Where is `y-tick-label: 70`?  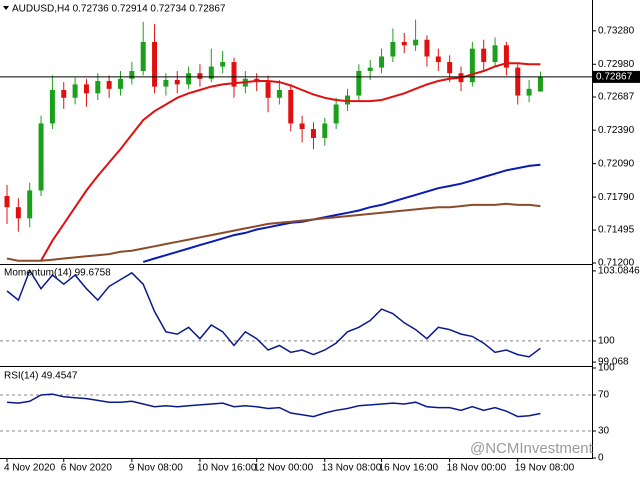
y-tick-label: 70 is located at coordinates (604, 395).